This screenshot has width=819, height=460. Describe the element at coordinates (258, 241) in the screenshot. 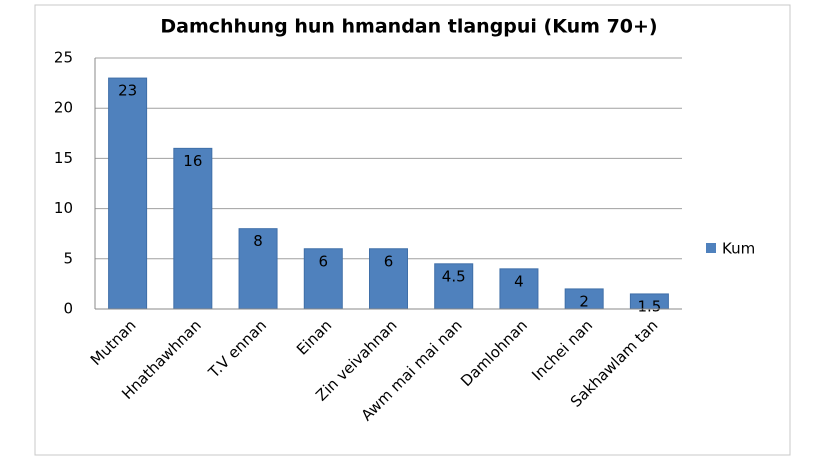

I see `data-label: 8` at that location.